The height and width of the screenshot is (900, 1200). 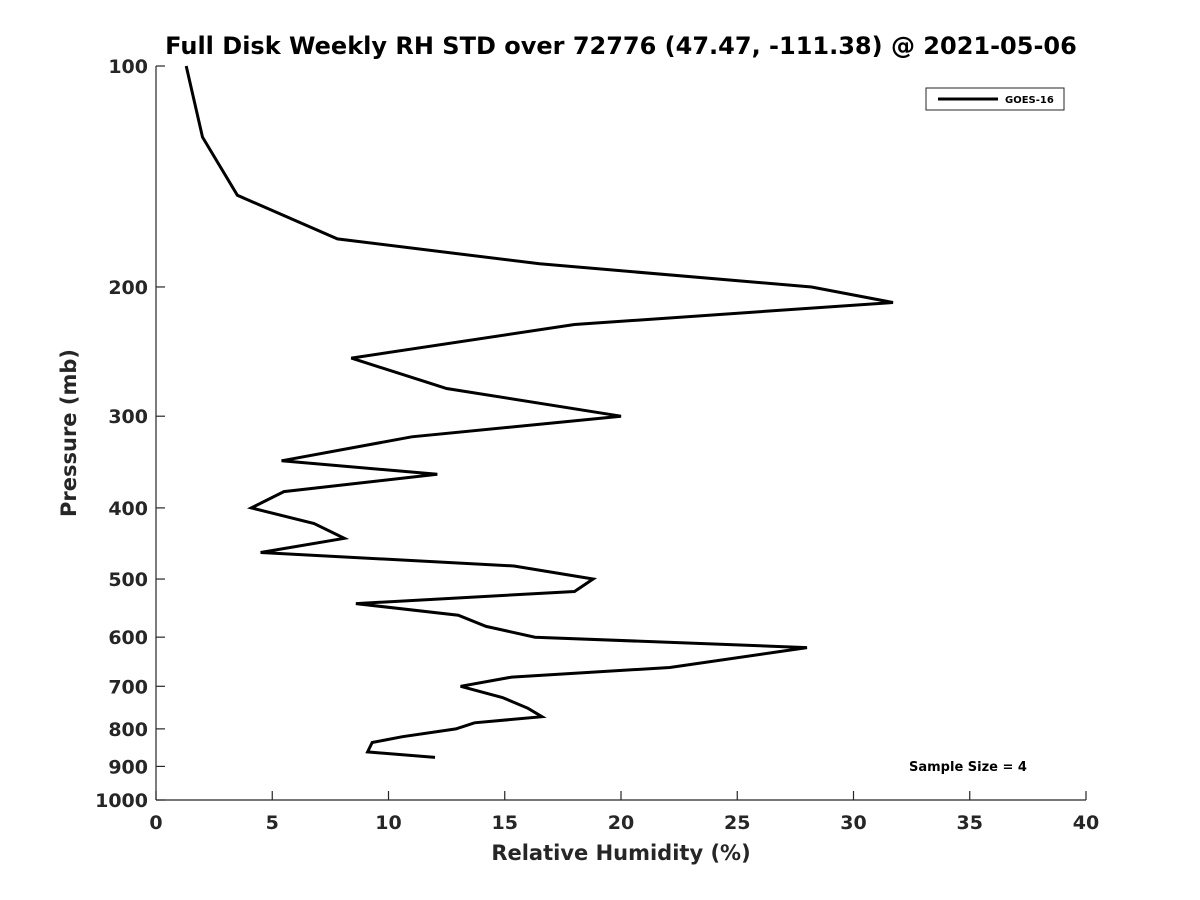 I want to click on x-tick-label: 10, so click(x=388, y=823).